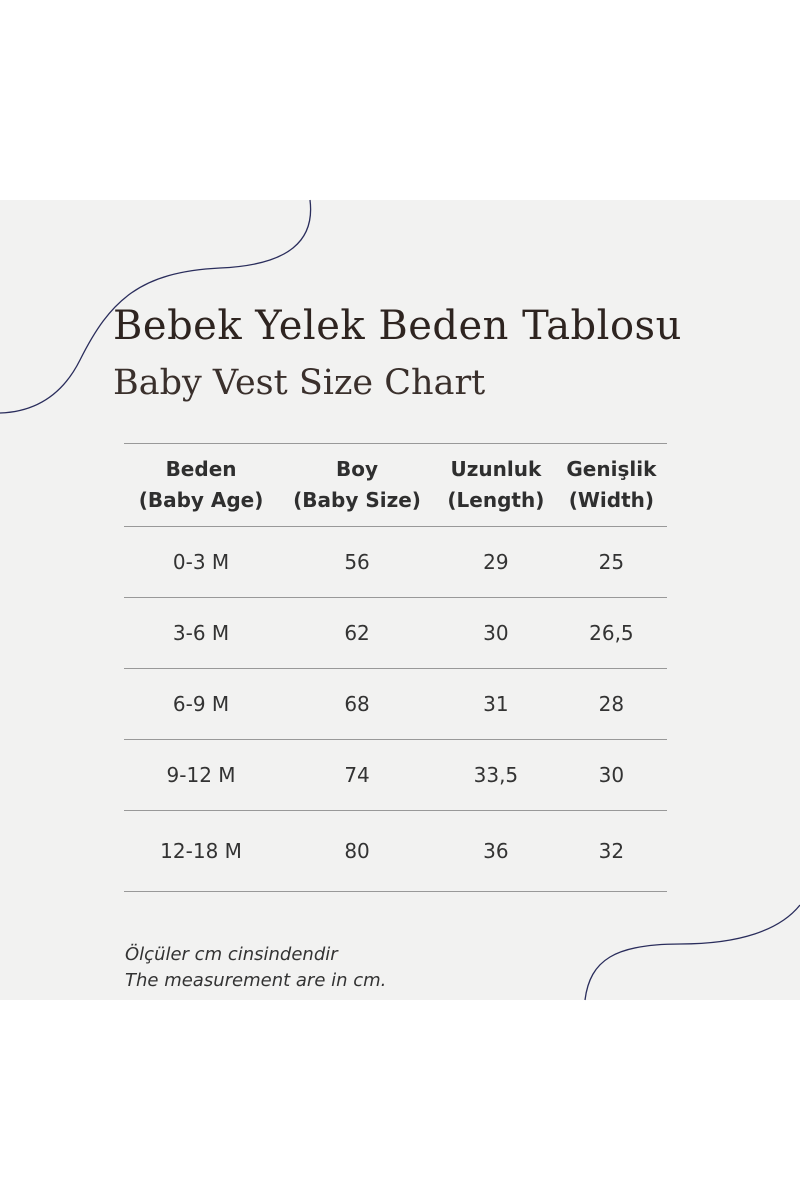  Describe the element at coordinates (611, 851) in the screenshot. I see `table-cell: 32` at that location.